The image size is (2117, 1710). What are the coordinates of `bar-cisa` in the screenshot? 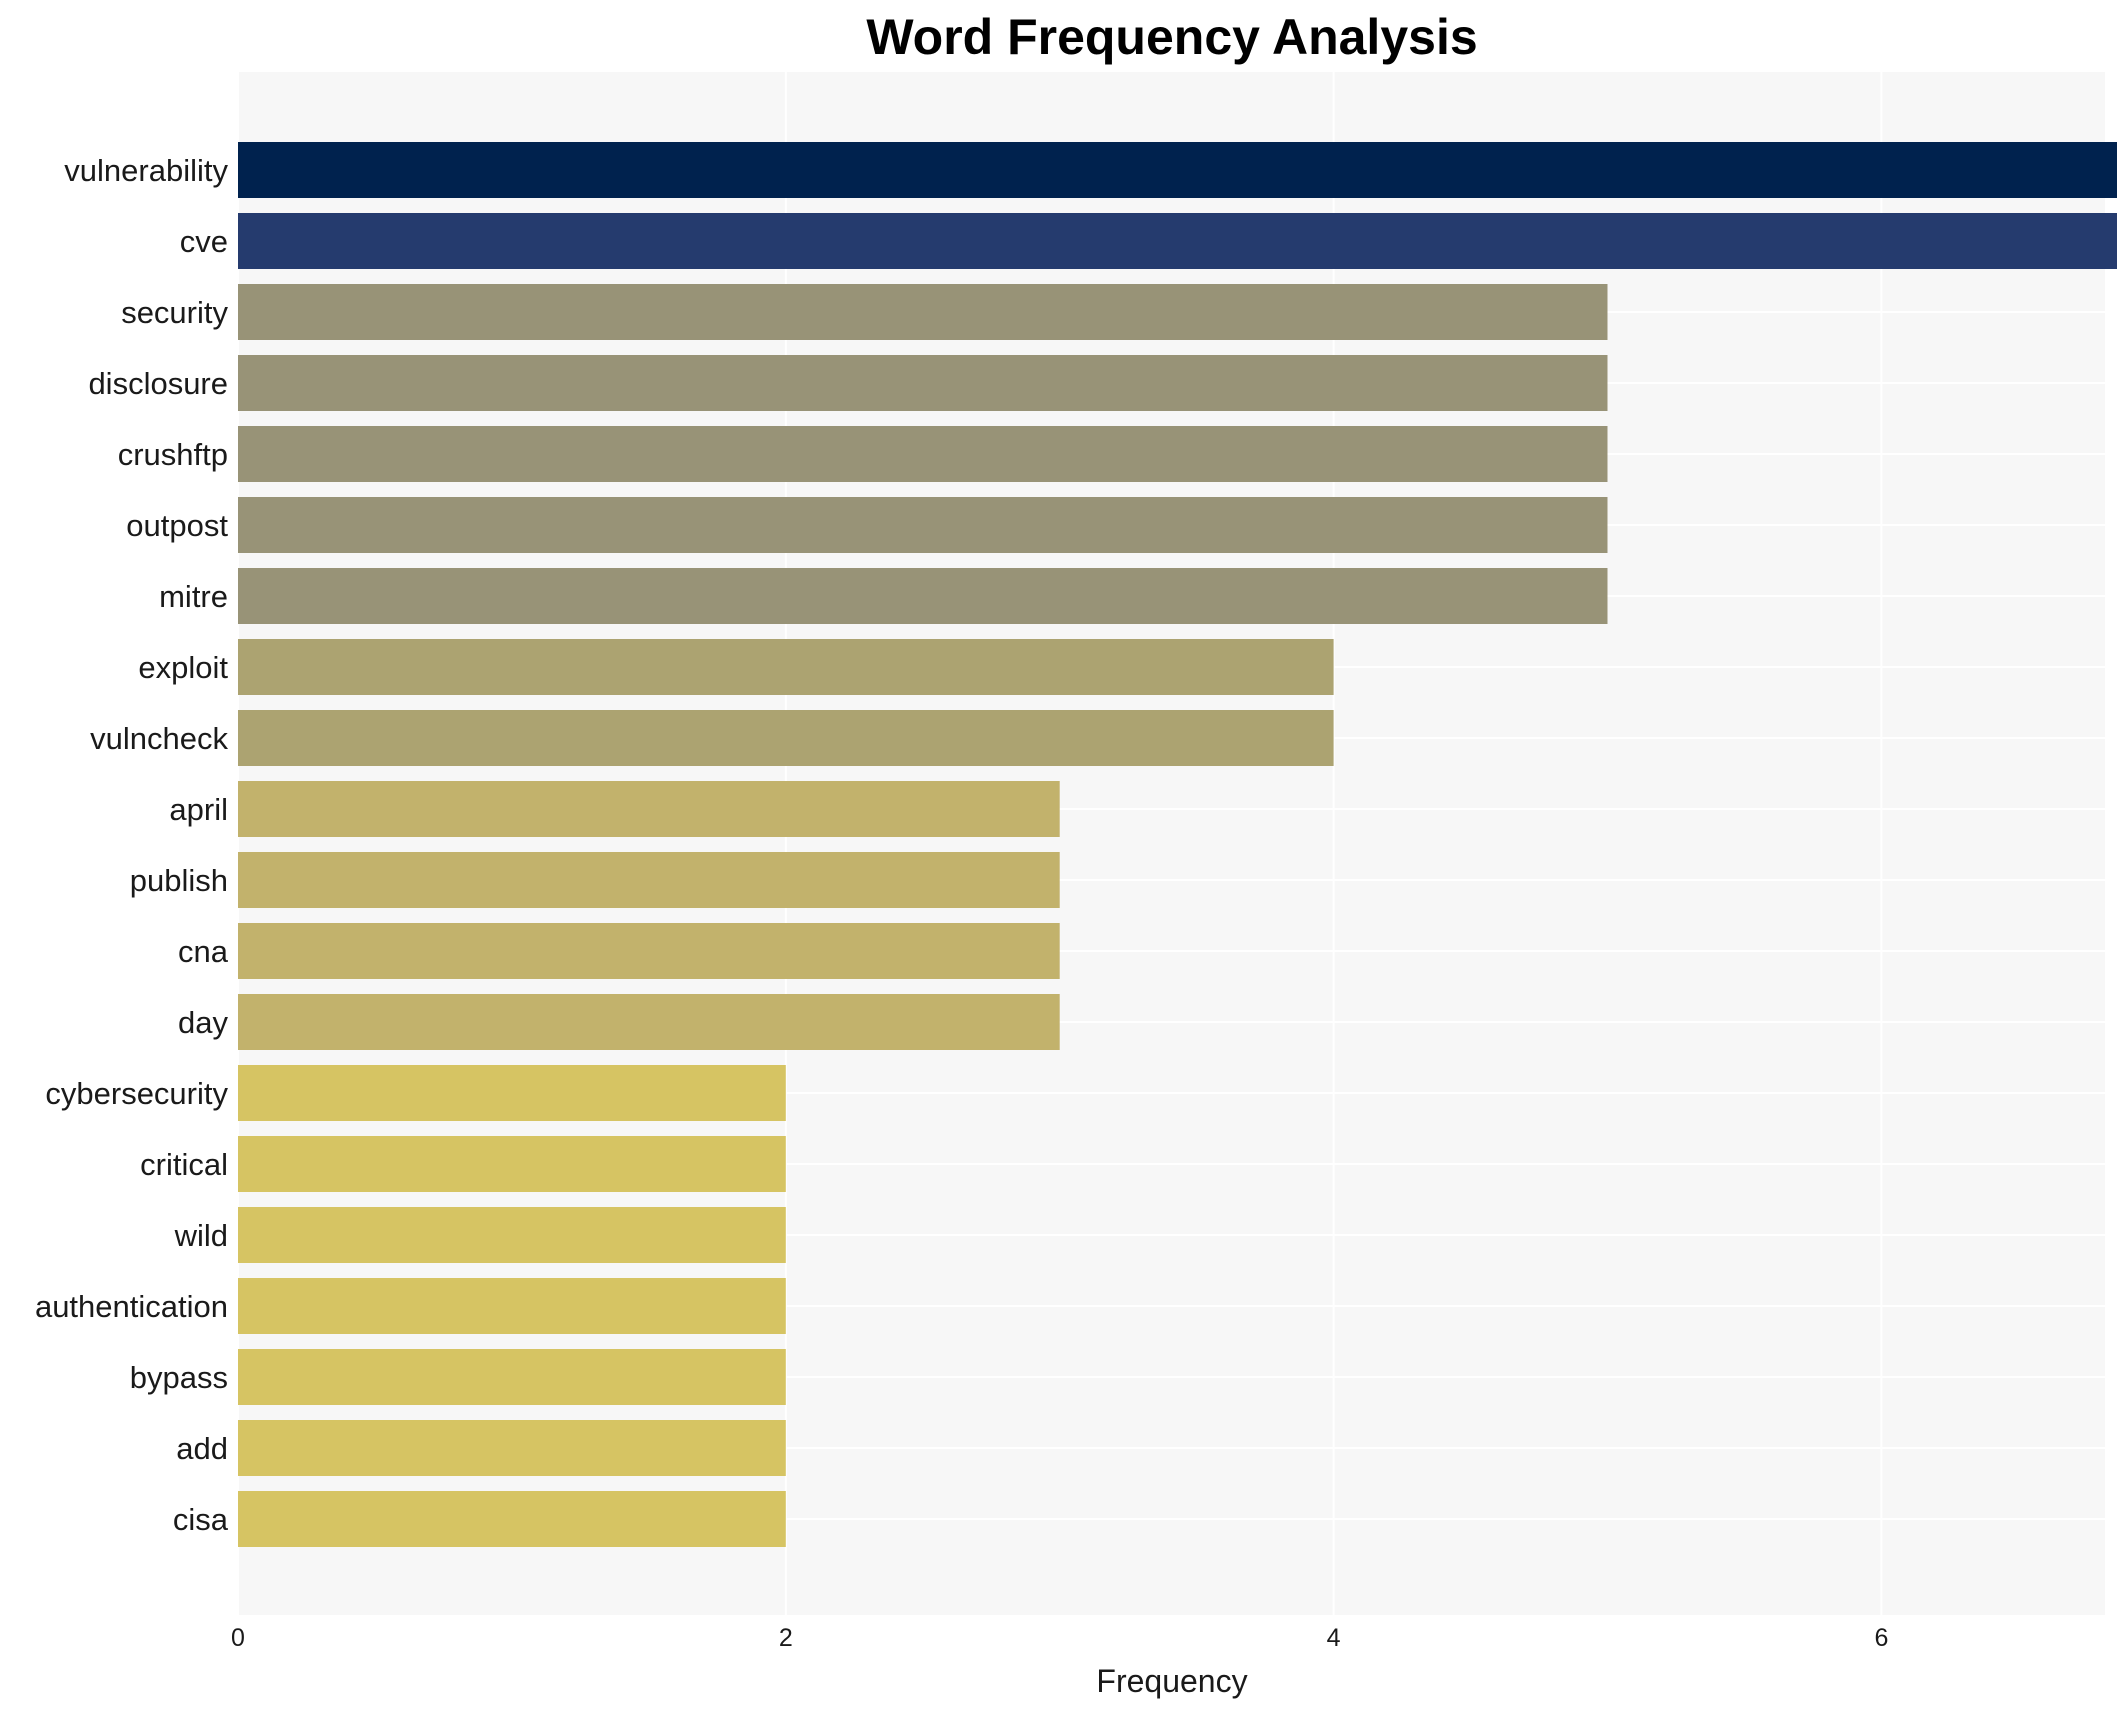 It's located at (512, 1519).